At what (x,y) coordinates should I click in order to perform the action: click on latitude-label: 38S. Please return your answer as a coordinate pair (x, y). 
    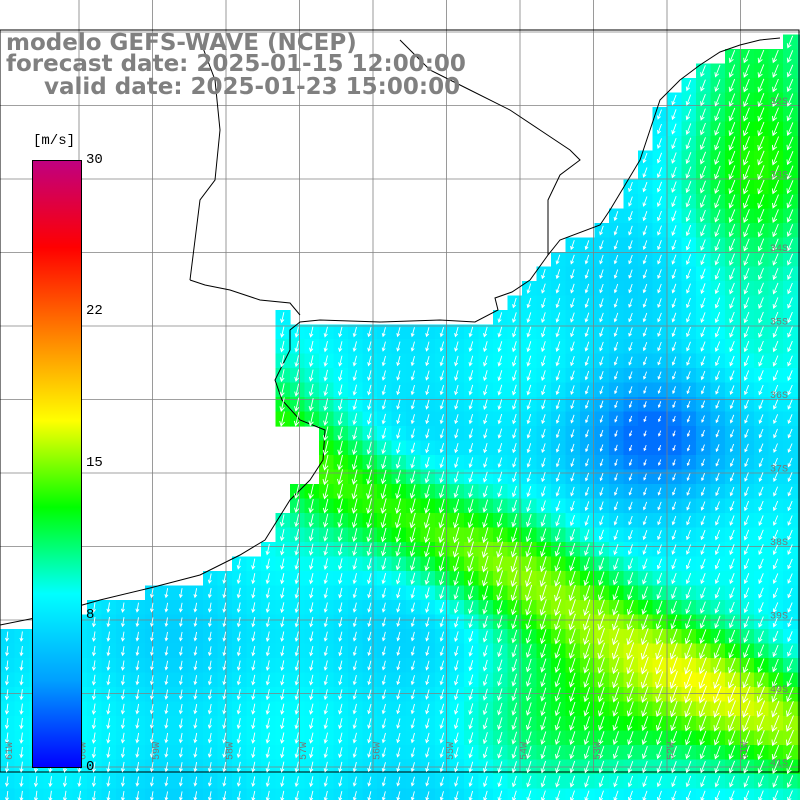
    Looking at the image, I should click on (779, 543).